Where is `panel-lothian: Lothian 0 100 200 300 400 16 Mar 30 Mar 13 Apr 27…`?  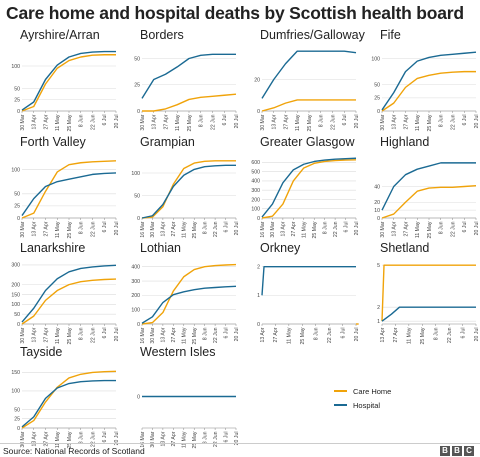 panel-lothian: Lothian 0 100 200 300 400 16 Mar 30 Mar 13 Apr 27… is located at coordinates (185, 293).